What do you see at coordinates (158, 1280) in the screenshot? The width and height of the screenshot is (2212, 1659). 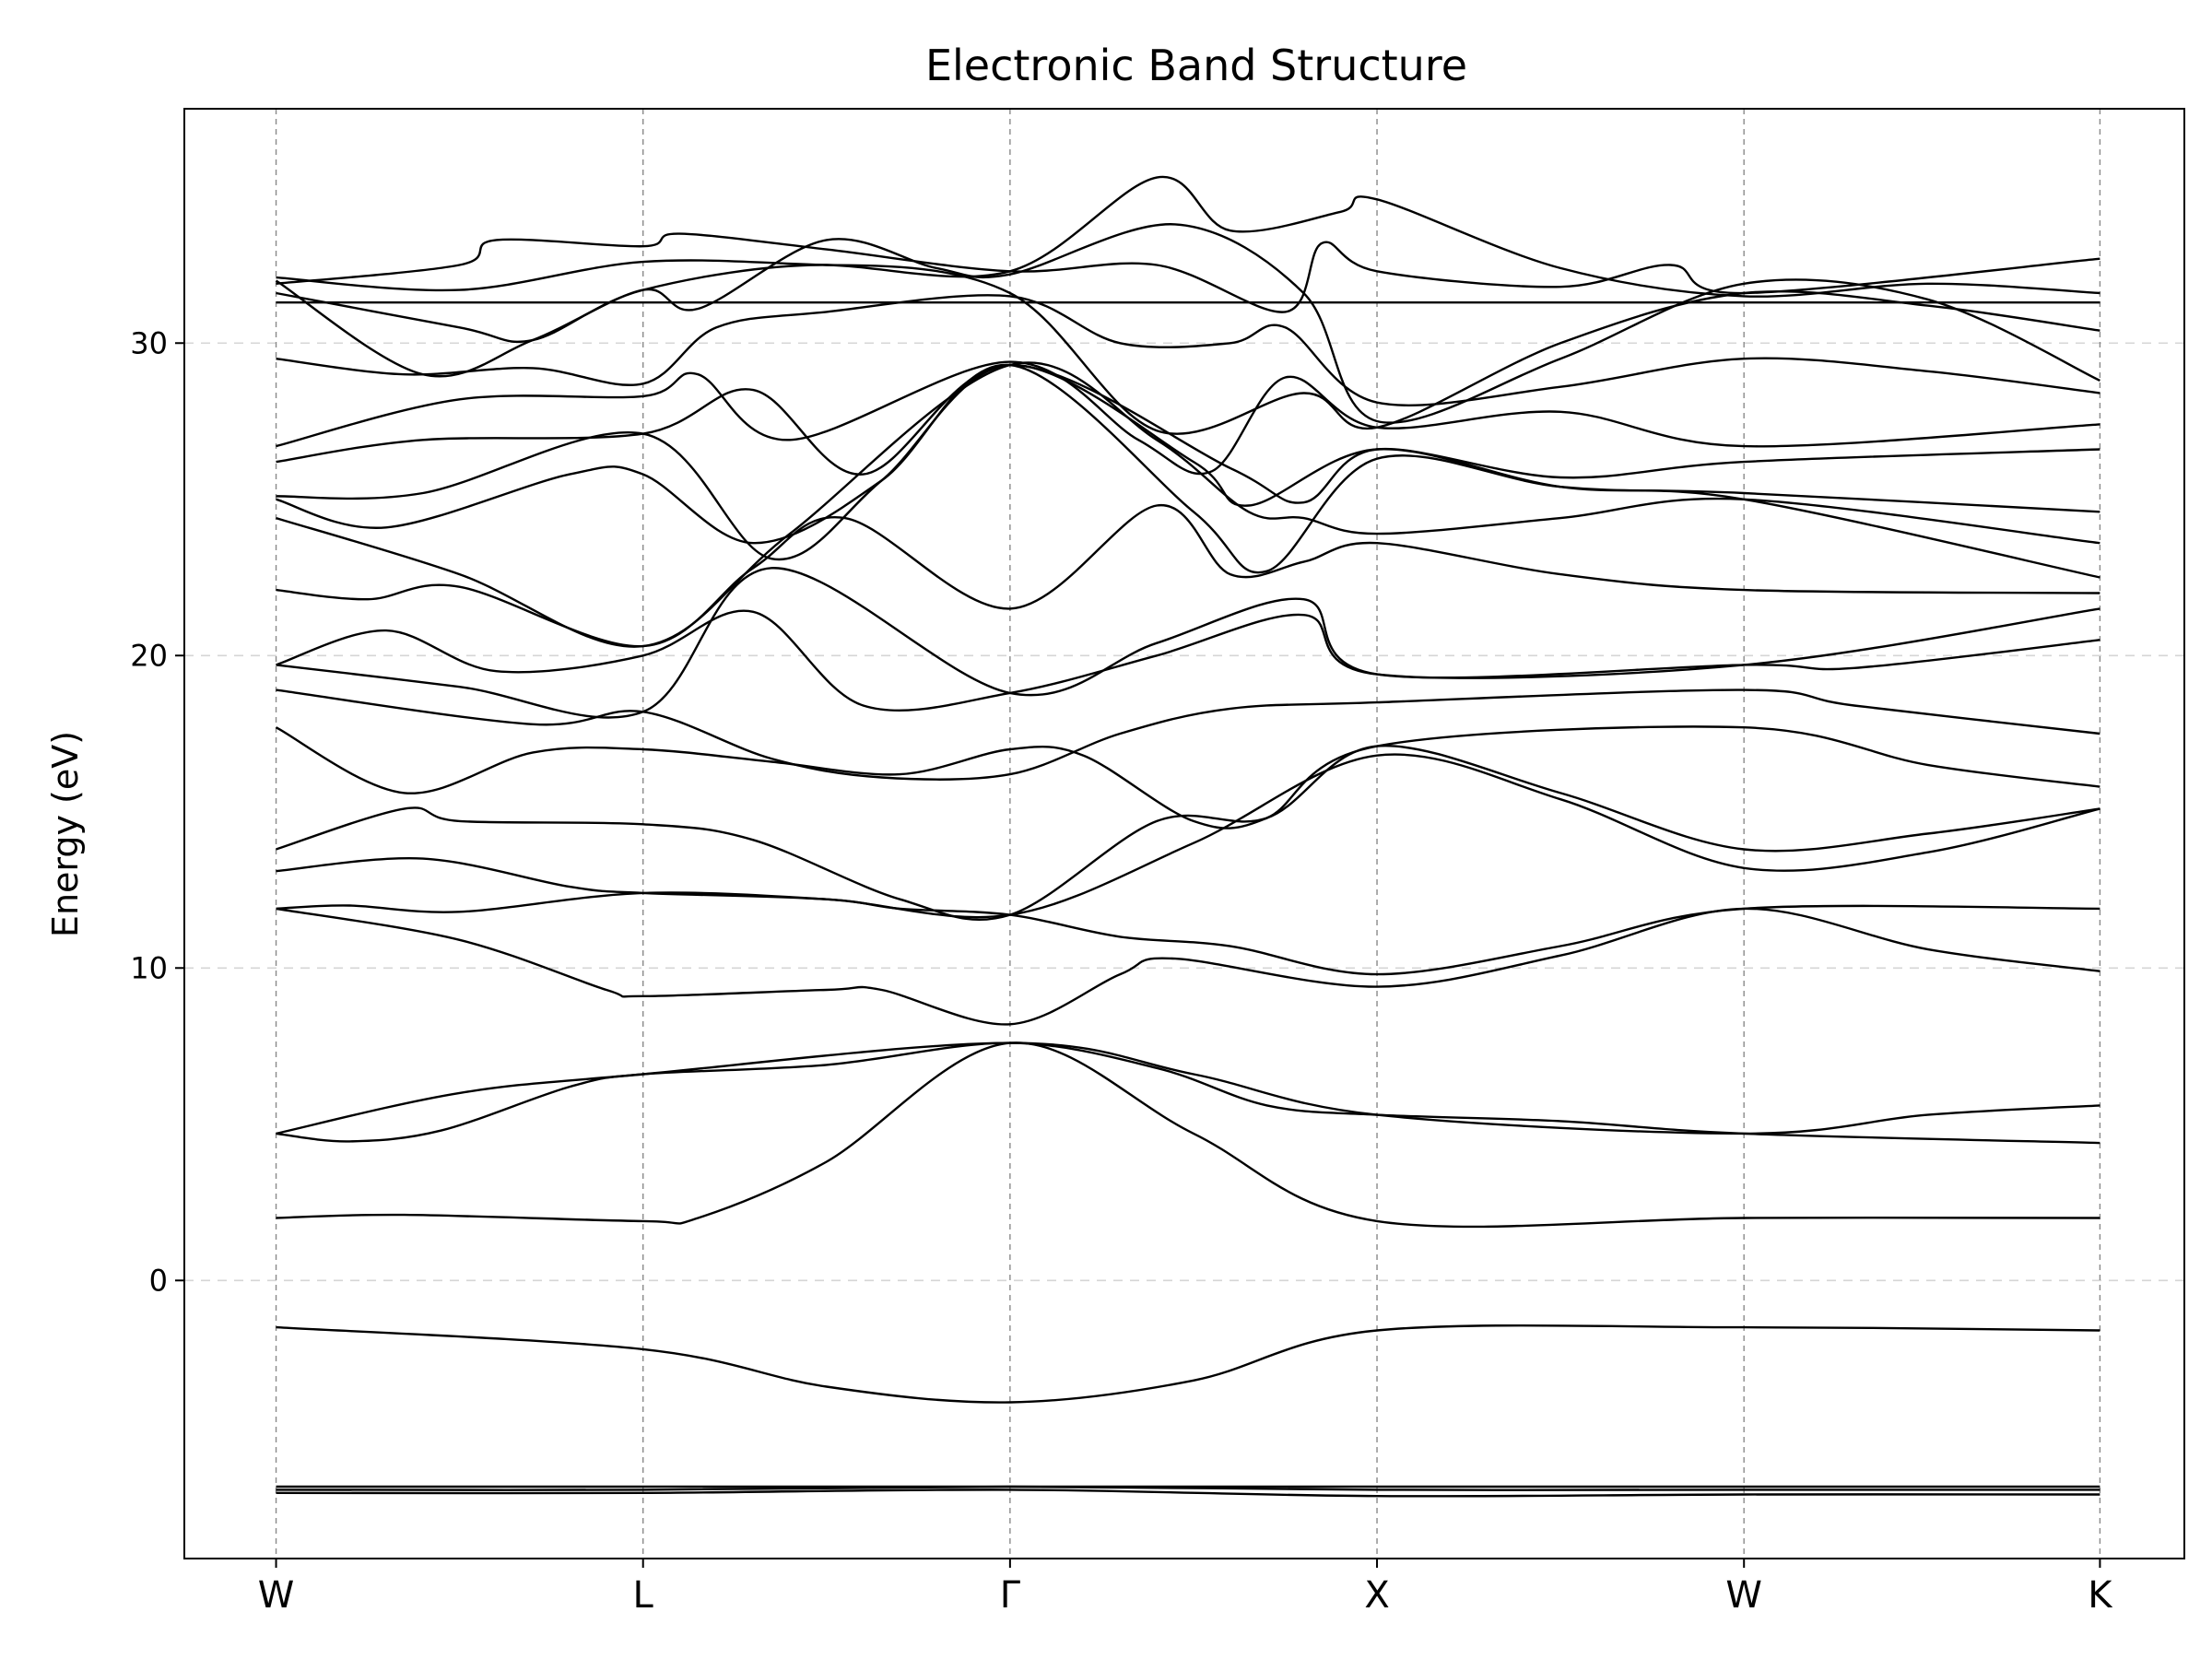 I see `y-tick-label: 0` at bounding box center [158, 1280].